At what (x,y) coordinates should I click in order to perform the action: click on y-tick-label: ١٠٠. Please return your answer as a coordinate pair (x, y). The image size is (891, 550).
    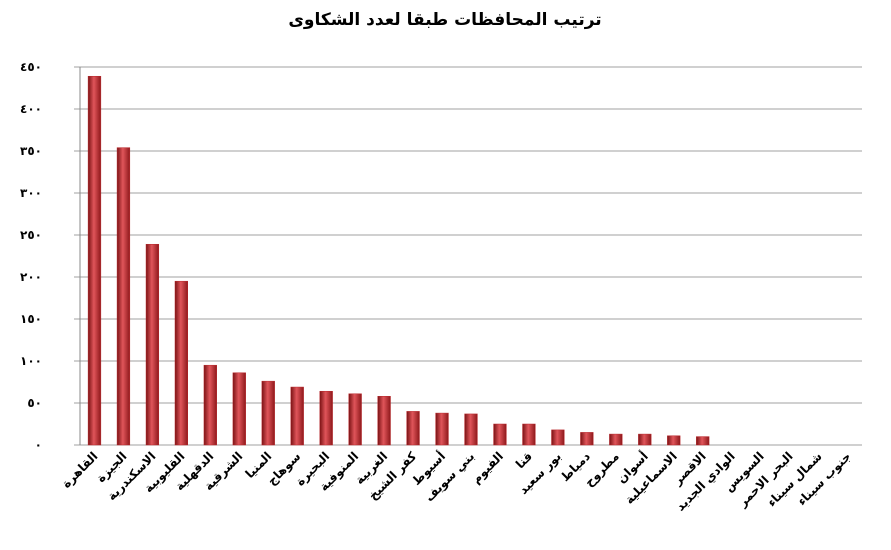
    Looking at the image, I should click on (31, 361).